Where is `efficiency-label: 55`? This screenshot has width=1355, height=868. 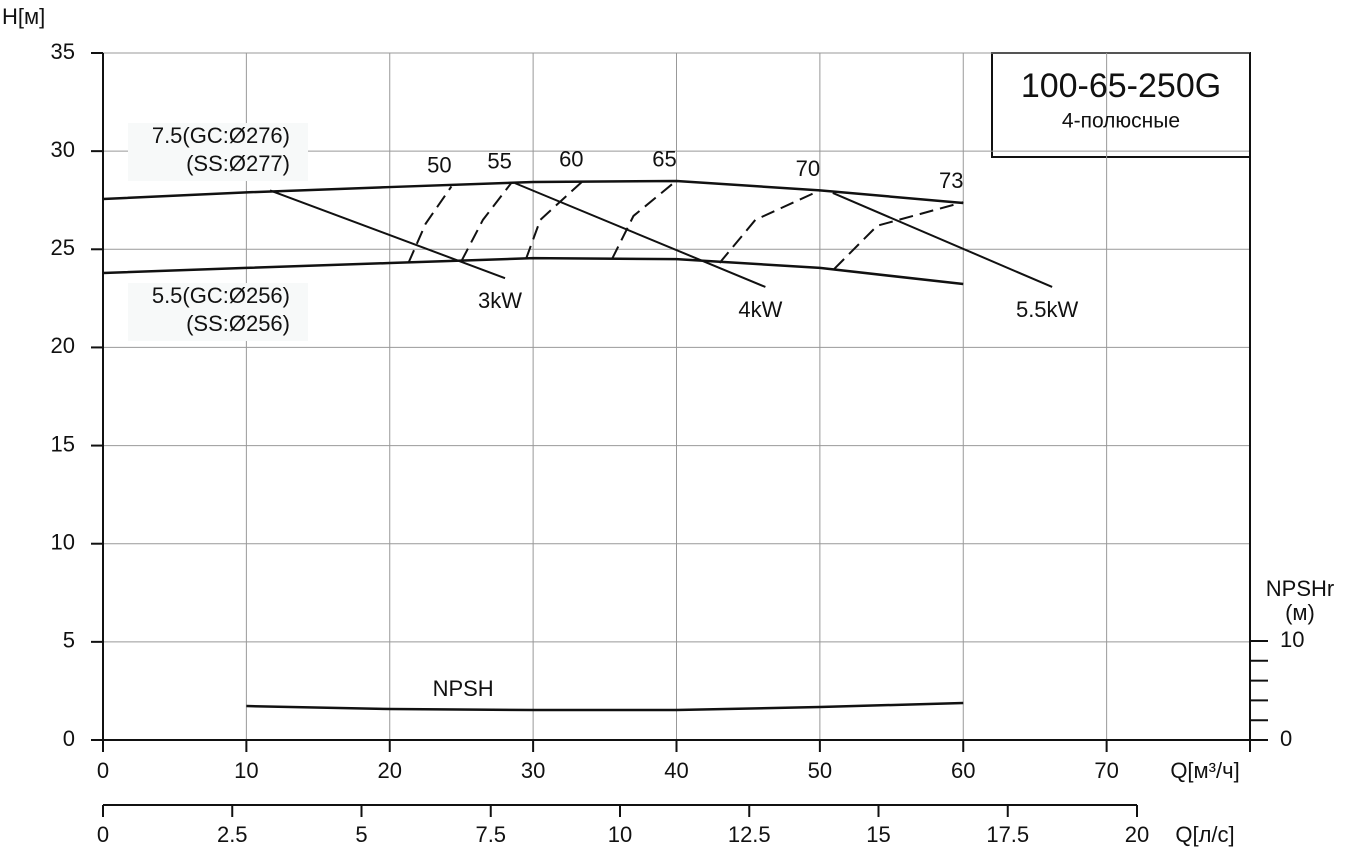 efficiency-label: 55 is located at coordinates (499, 160).